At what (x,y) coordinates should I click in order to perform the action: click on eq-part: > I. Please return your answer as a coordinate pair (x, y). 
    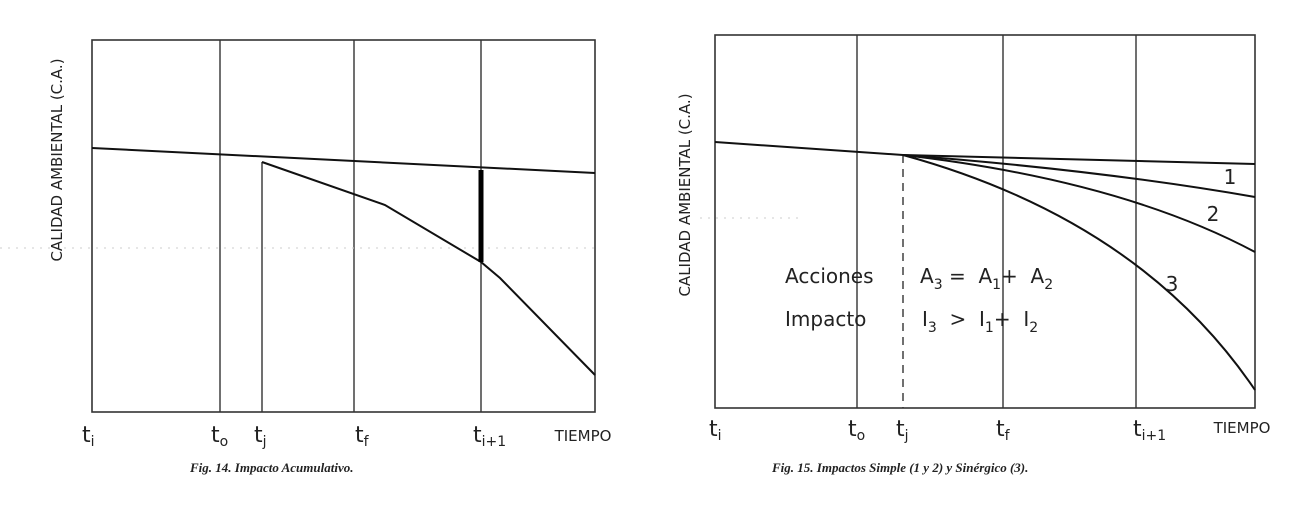
    Looking at the image, I should click on (961, 319).